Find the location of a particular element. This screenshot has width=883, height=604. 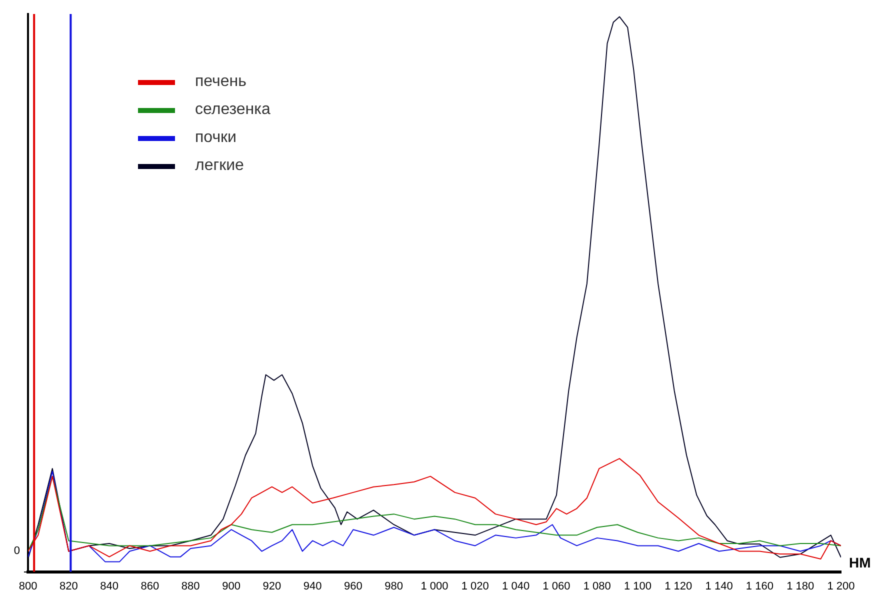

x-tick-label: 1 080 is located at coordinates (597, 586).